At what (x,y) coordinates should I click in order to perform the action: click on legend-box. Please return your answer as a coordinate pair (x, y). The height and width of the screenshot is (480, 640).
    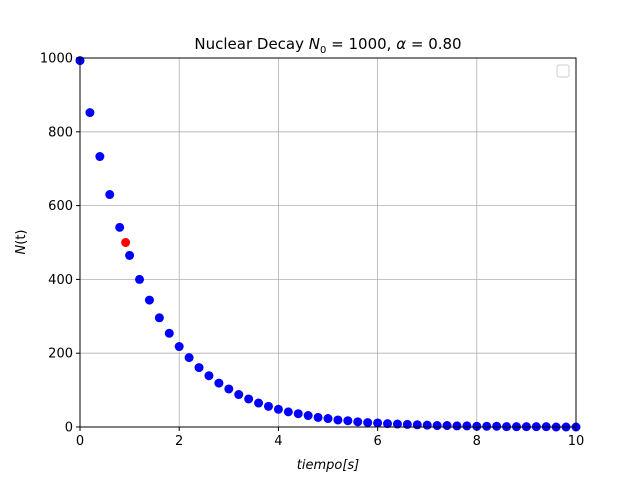
    Looking at the image, I should click on (563, 71).